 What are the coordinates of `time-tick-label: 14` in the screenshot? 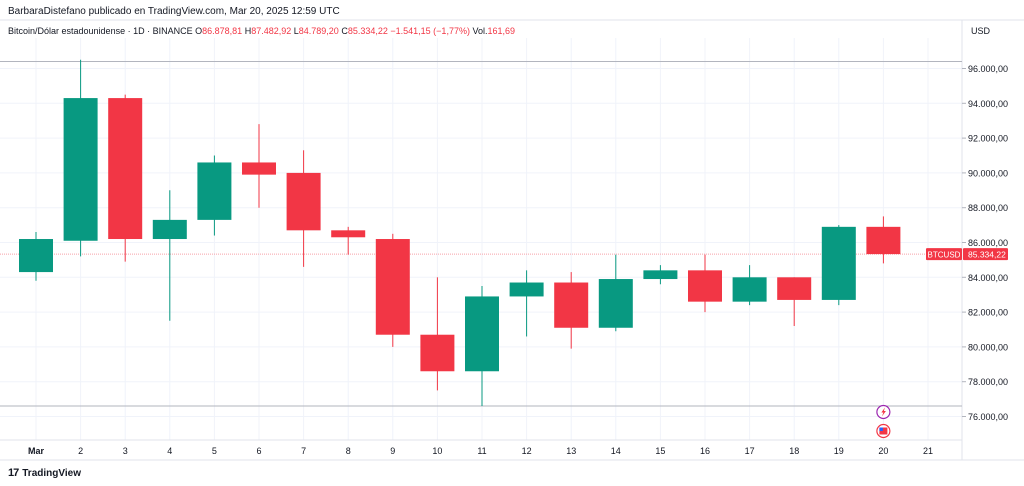 It's located at (616, 451).